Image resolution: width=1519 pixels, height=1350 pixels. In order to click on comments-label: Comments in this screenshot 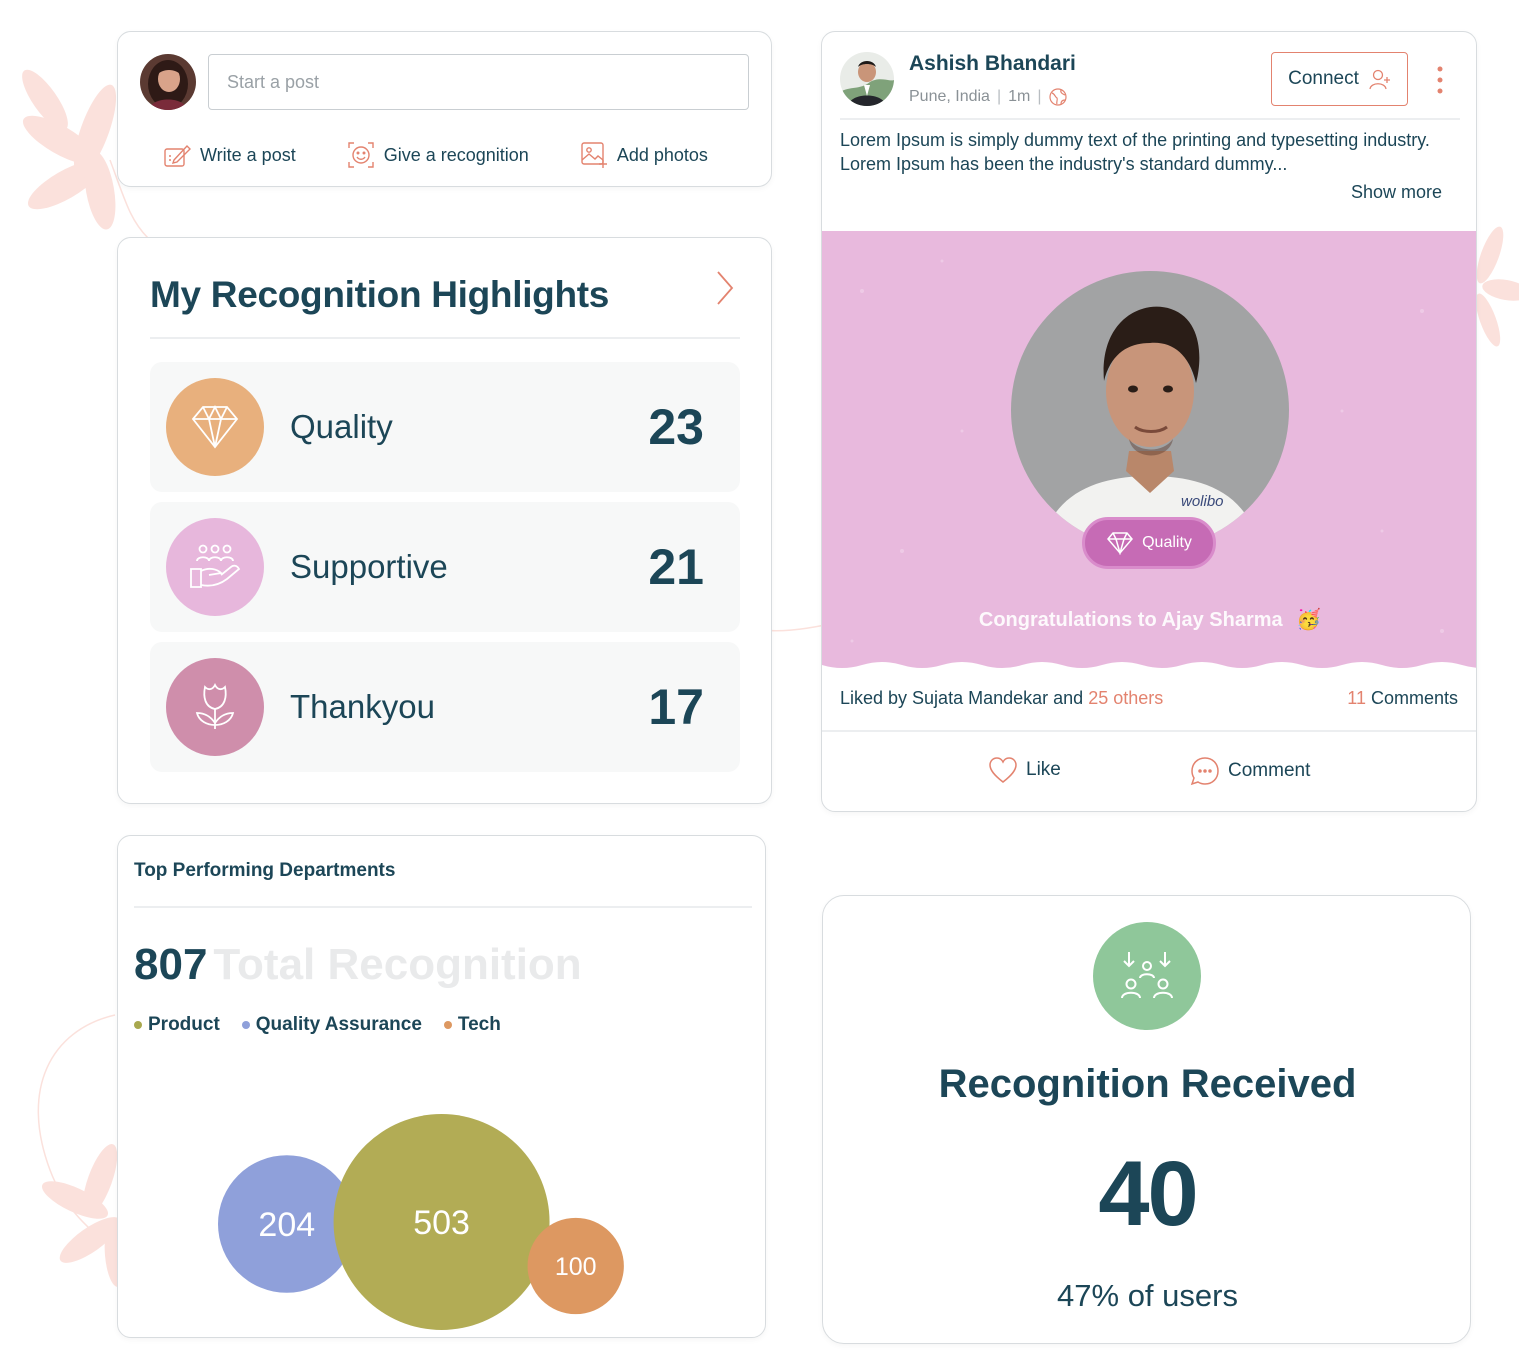, I will do `click(1414, 698)`.